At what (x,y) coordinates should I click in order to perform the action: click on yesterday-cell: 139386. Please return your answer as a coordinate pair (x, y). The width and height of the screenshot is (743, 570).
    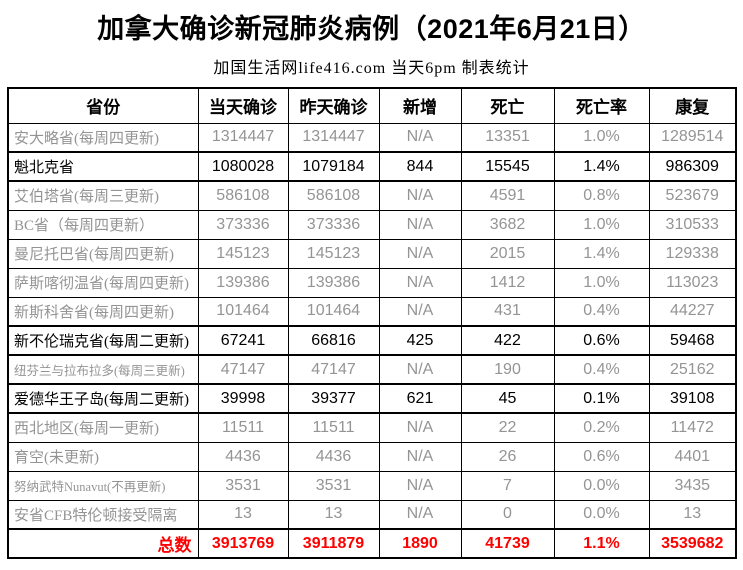
    Looking at the image, I should click on (333, 282).